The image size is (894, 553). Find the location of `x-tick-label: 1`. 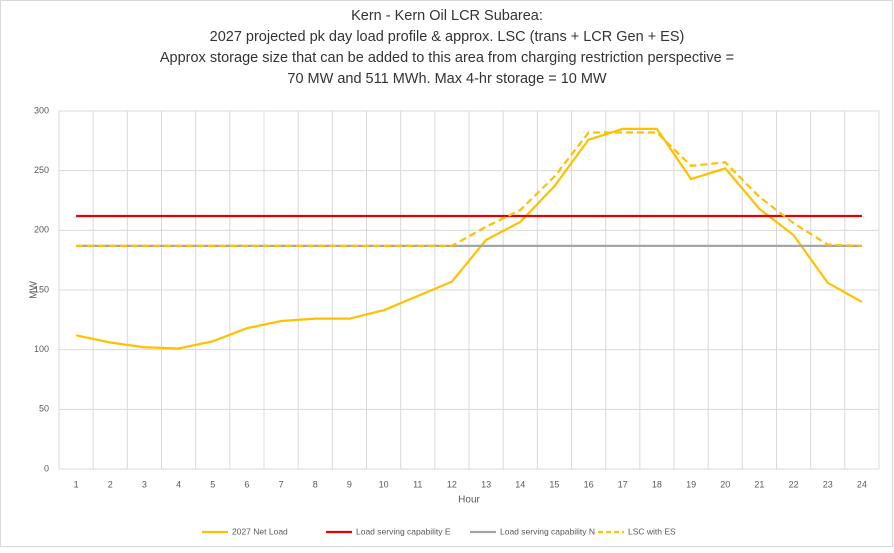

x-tick-label: 1 is located at coordinates (76, 484).